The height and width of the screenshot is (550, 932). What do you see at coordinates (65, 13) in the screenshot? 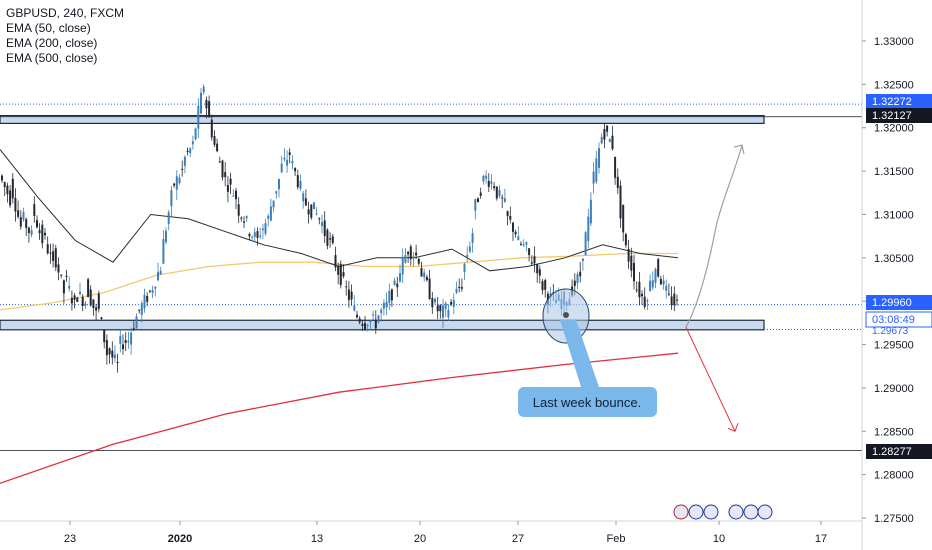
I see `symbol-title: GBPUSD, 240, FXCM` at bounding box center [65, 13].